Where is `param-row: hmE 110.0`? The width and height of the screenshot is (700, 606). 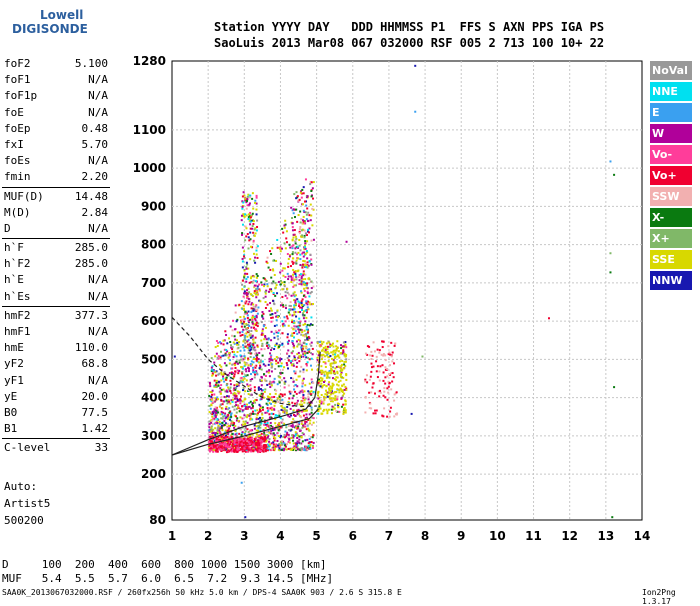 param-row: hmE 110.0 is located at coordinates (55, 348).